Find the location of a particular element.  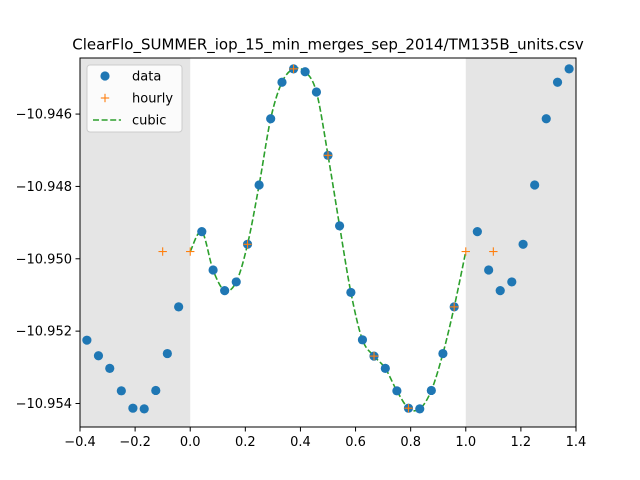

x-tick-label-1: −0.2 is located at coordinates (135, 442).